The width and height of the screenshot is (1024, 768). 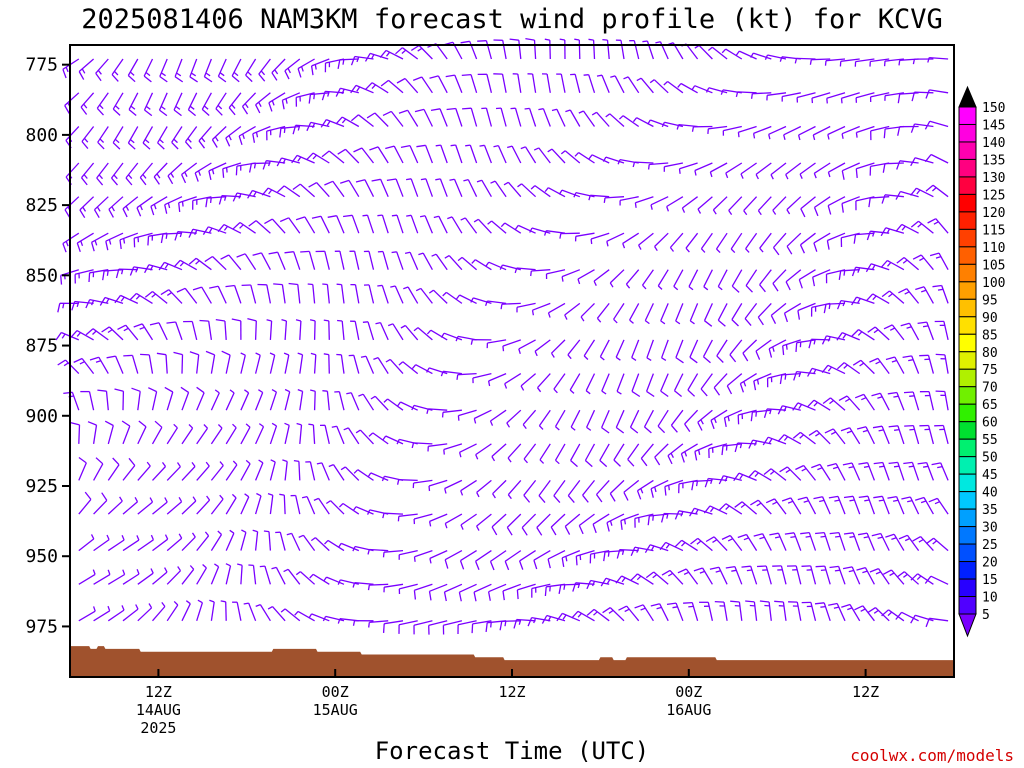 I want to click on colorbar-label: 135, so click(x=993, y=160).